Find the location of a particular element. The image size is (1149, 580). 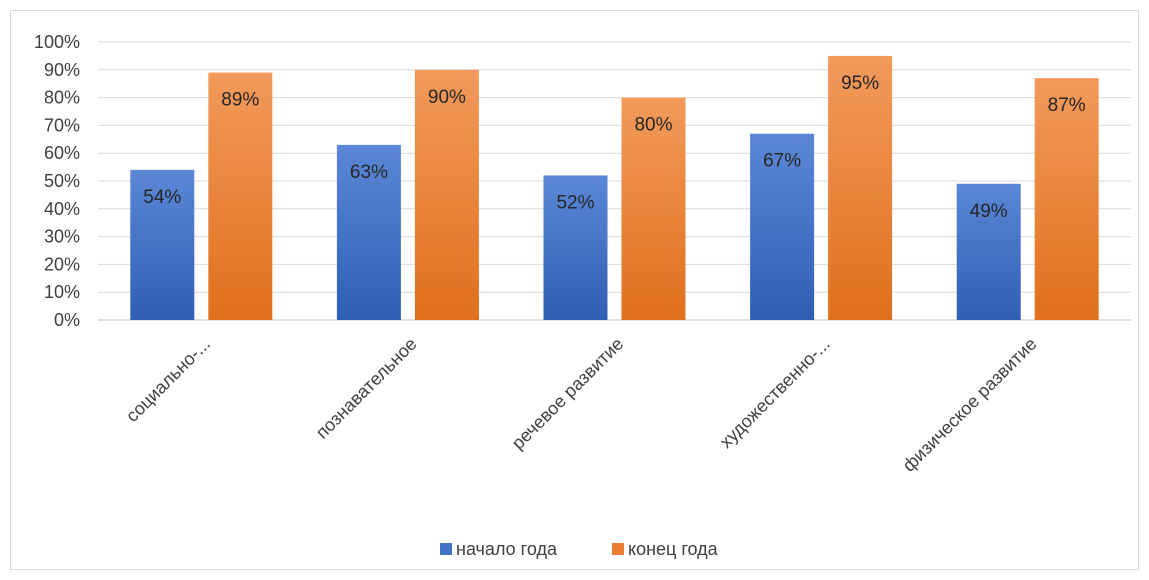

legend: начало года конец года is located at coordinates (579, 549).